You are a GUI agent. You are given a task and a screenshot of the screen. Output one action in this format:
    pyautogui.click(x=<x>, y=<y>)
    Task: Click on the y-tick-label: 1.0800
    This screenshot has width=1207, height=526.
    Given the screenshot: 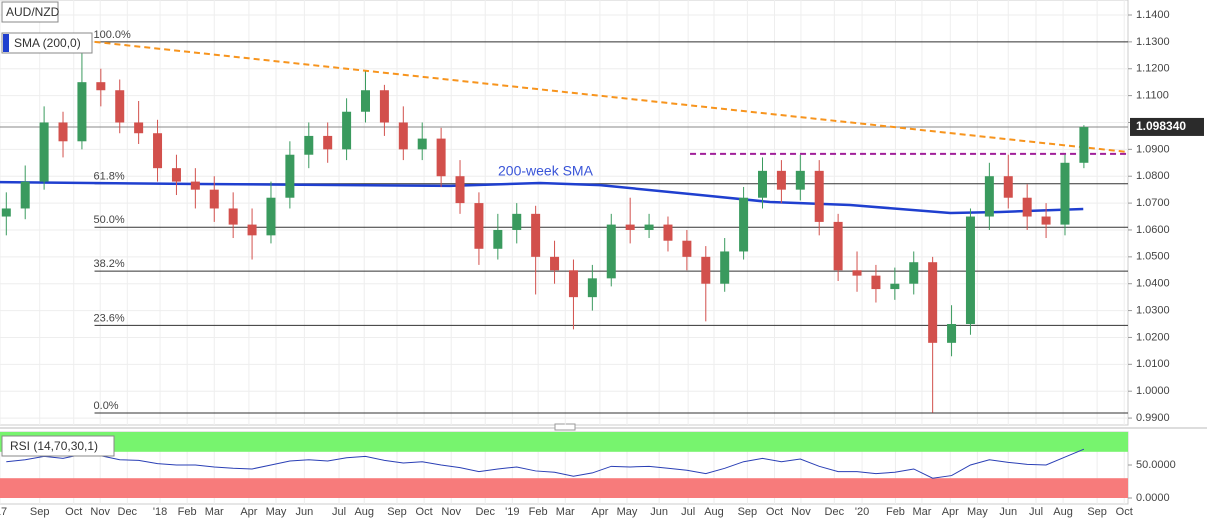 What is the action you would take?
    pyautogui.click(x=1153, y=176)
    